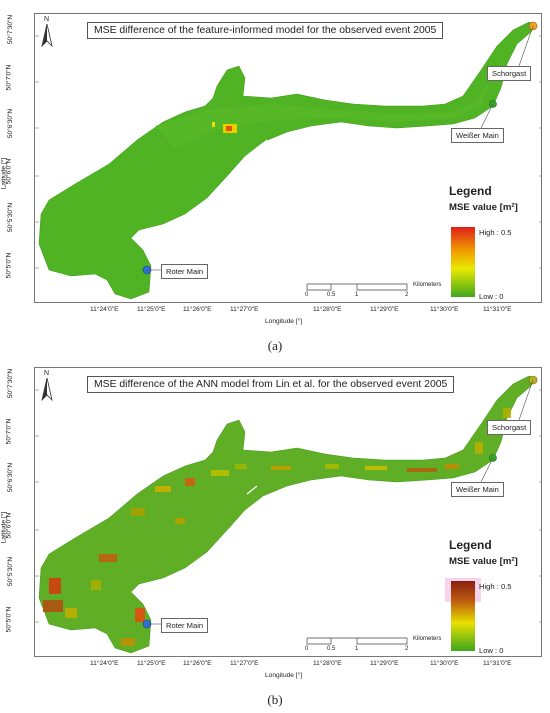  I want to click on scale-bar-b, so click(357, 641).